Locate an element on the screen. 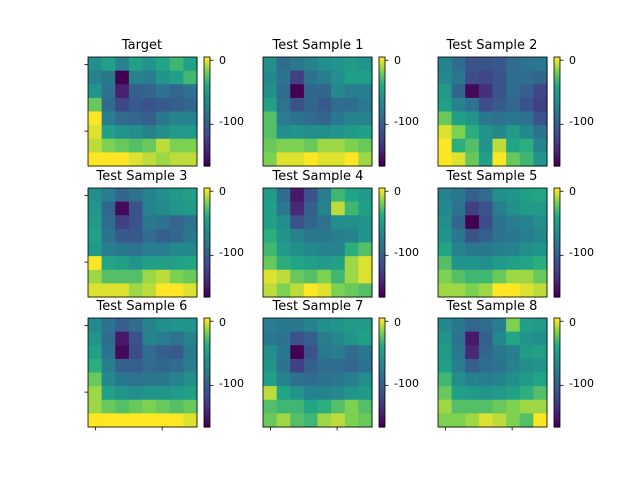 The image size is (640, 480). colorbar-tick-label: -100 is located at coordinates (231, 252).